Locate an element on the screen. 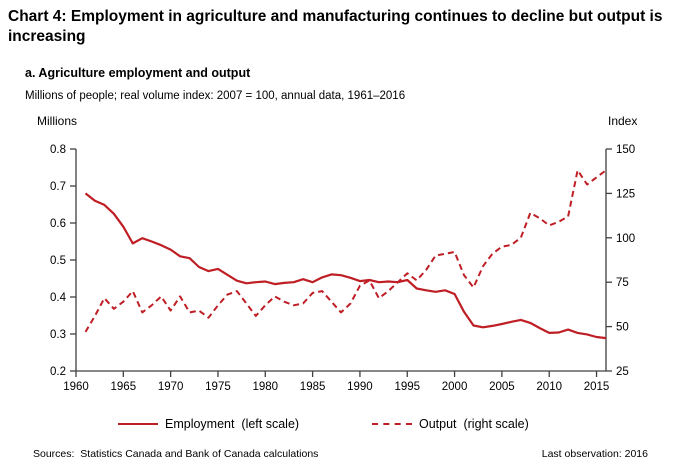  left-axis-tick-label: 0.4 is located at coordinates (58, 298).